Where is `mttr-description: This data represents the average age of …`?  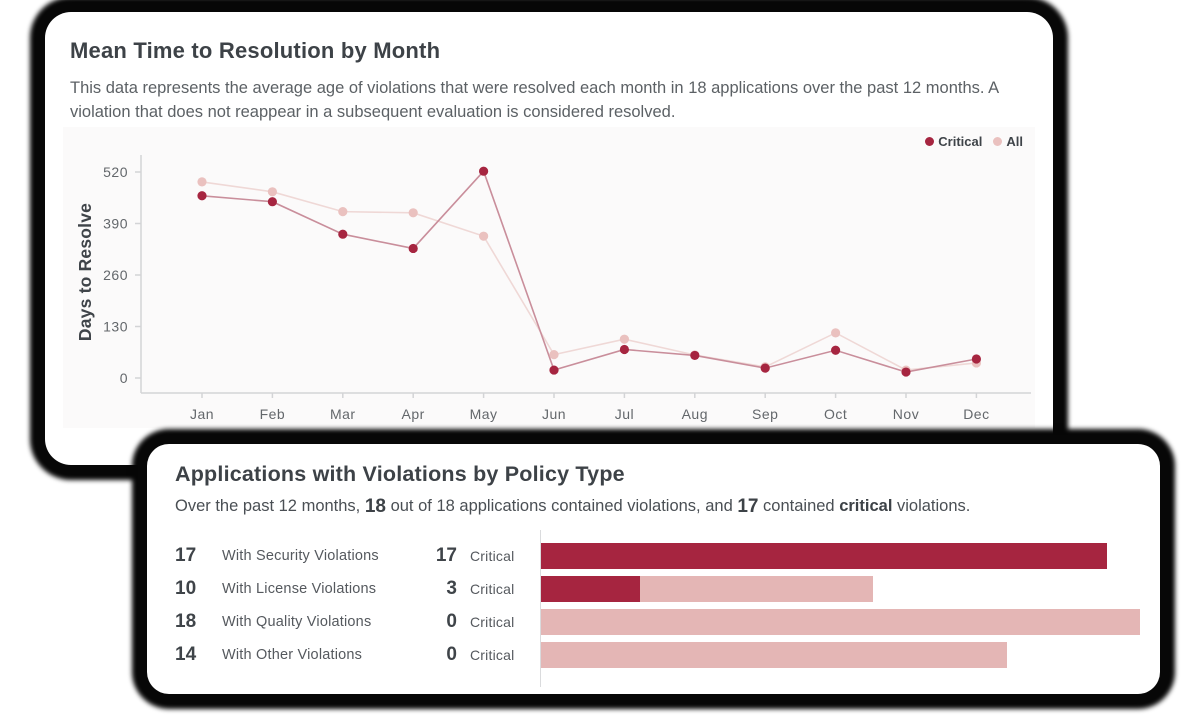 mttr-description: This data represents the average age of … is located at coordinates (534, 100).